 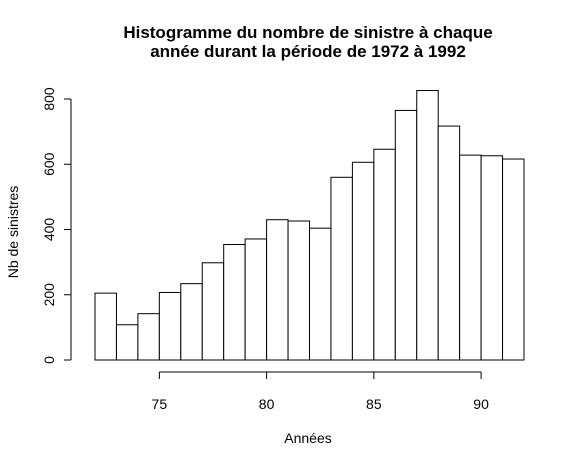 I want to click on y-tick-label: 0, so click(x=49, y=360).